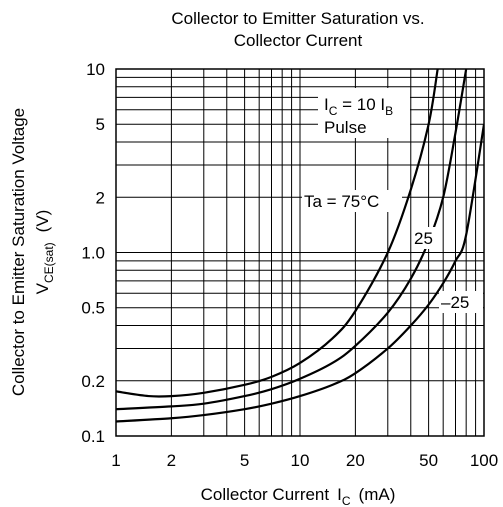 The height and width of the screenshot is (507, 503). I want to click on series-label-25-background, so click(426, 238).